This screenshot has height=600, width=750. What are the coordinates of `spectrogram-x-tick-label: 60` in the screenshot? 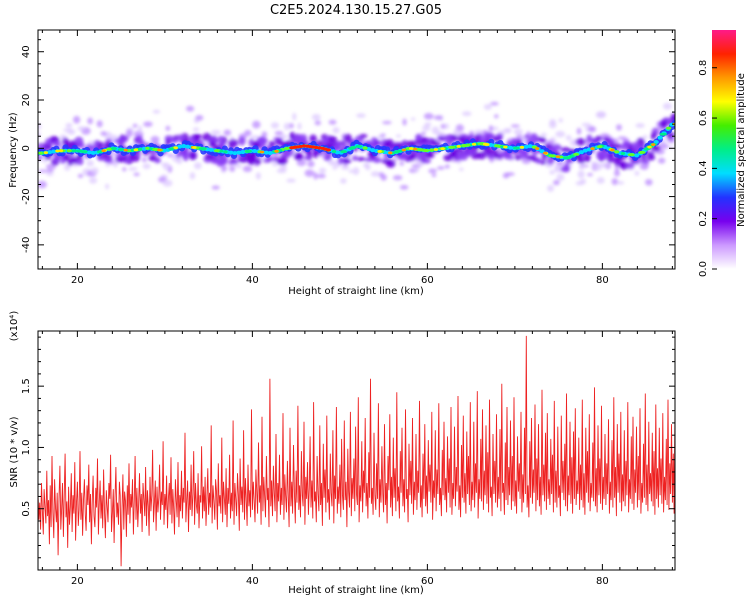 It's located at (427, 280).